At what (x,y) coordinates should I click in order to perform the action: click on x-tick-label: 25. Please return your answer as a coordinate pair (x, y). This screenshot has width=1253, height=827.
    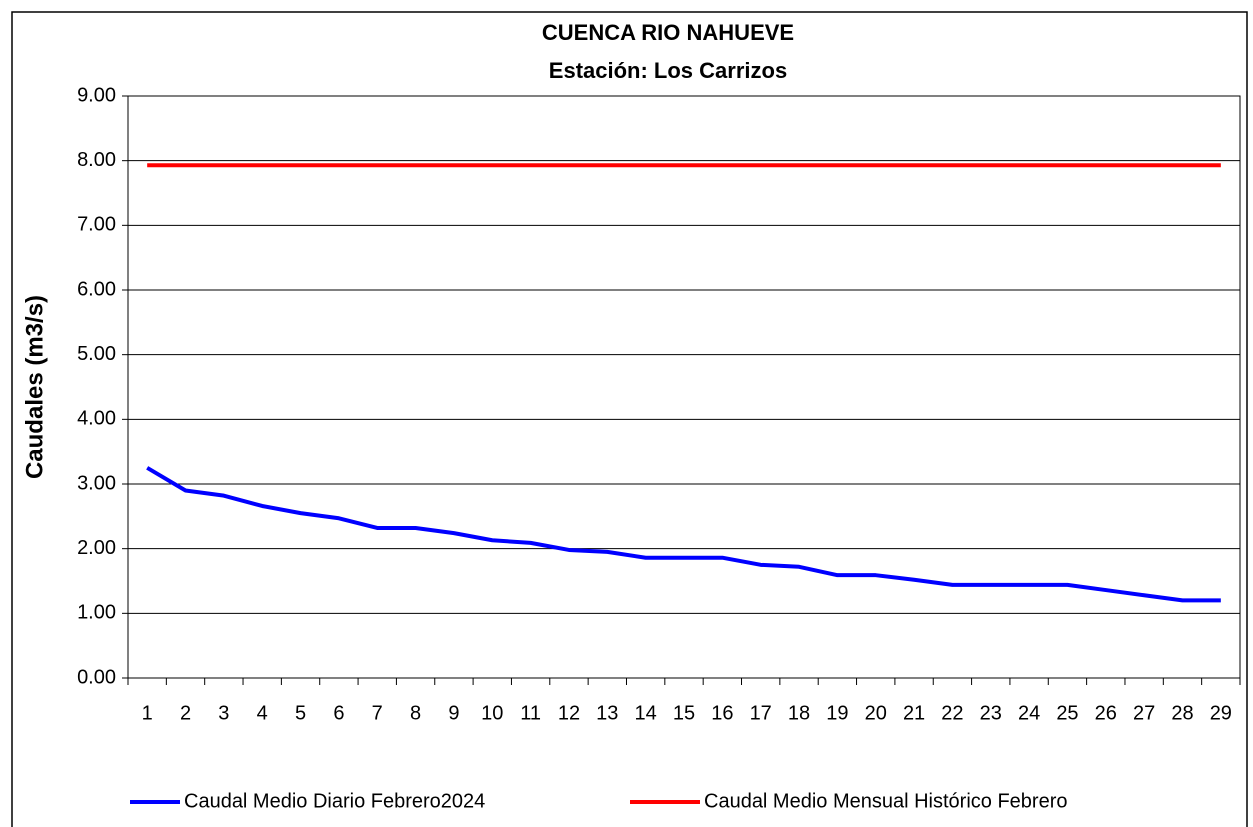
    Looking at the image, I should click on (1067, 713).